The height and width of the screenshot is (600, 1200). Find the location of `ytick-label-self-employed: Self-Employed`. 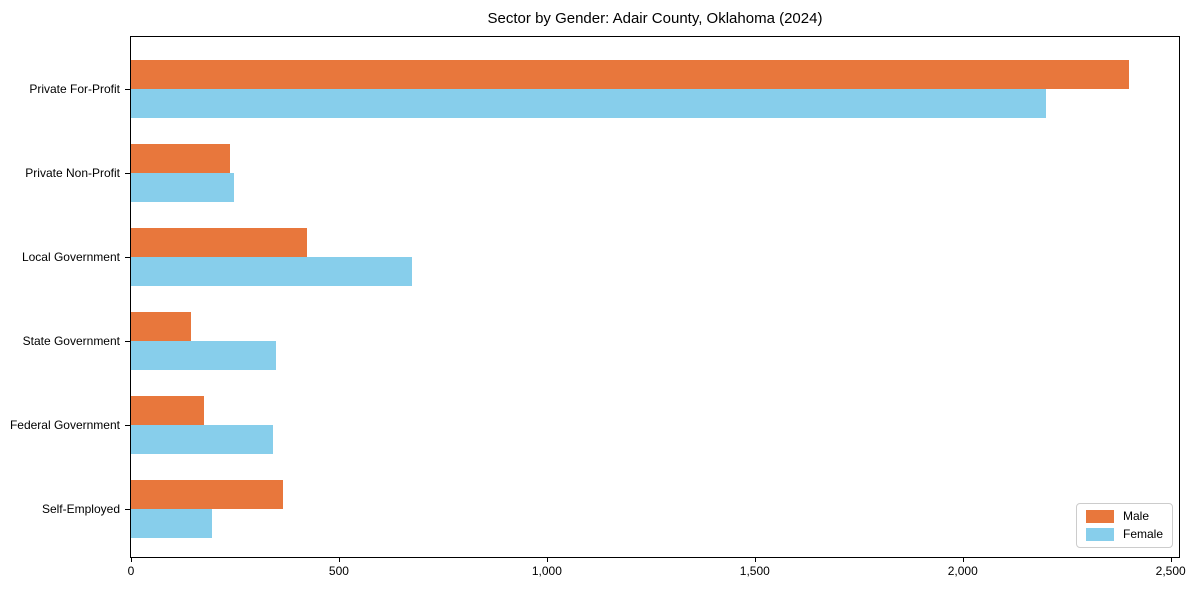

ytick-label-self-employed: Self-Employed is located at coordinates (80, 509).